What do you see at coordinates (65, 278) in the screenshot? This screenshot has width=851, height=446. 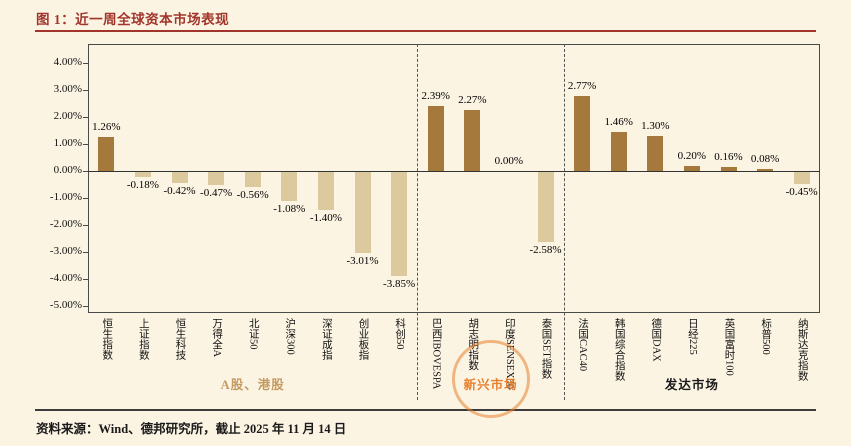 I see `y-tick-label: -4.00%` at bounding box center [65, 278].